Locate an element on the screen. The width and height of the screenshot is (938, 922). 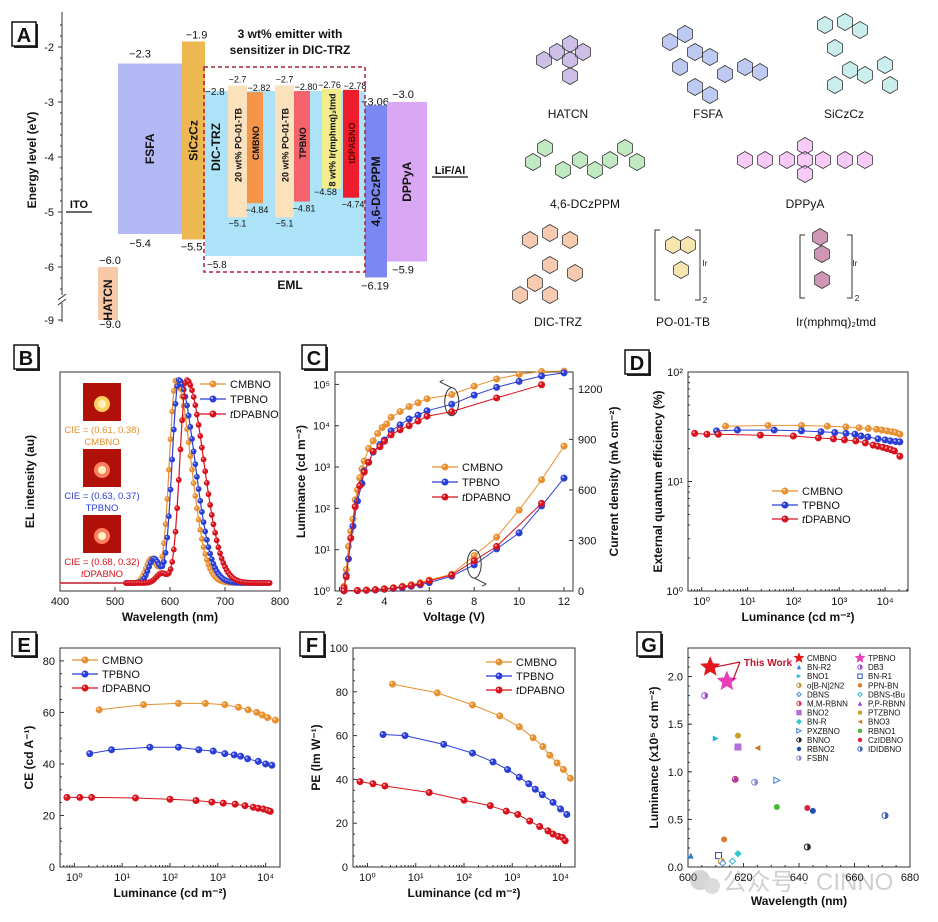
legend-item: BN-R is located at coordinates (811, 722).